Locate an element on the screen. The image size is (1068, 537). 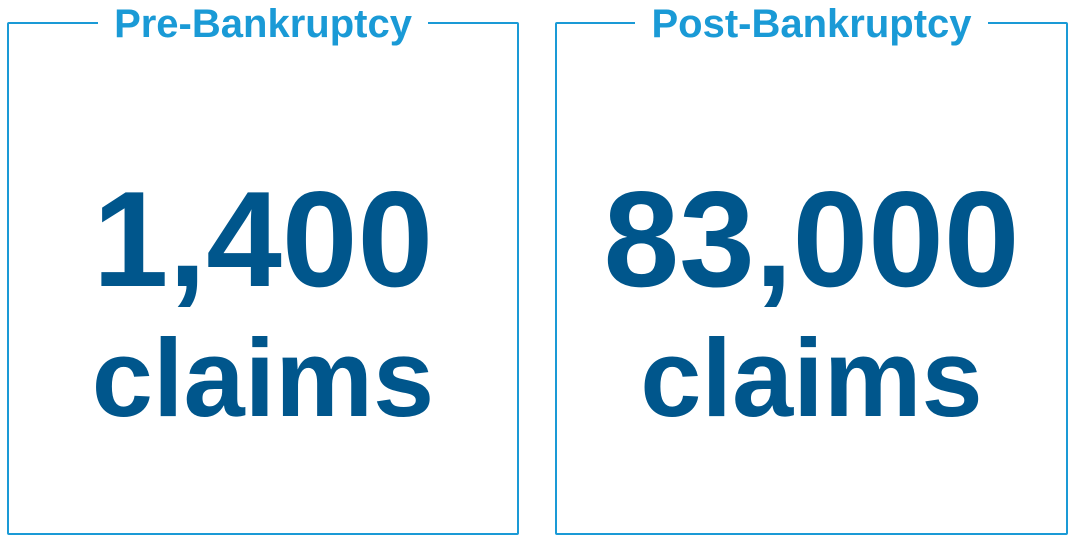
panel-title-row: Pre-Bankruptcy is located at coordinates (263, 28).